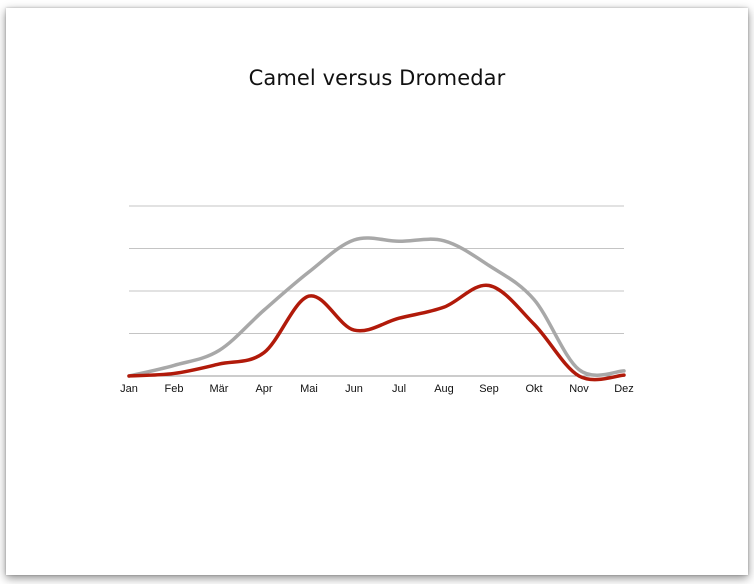  Describe the element at coordinates (309, 389) in the screenshot. I see `x-tick-label: Mai` at that location.